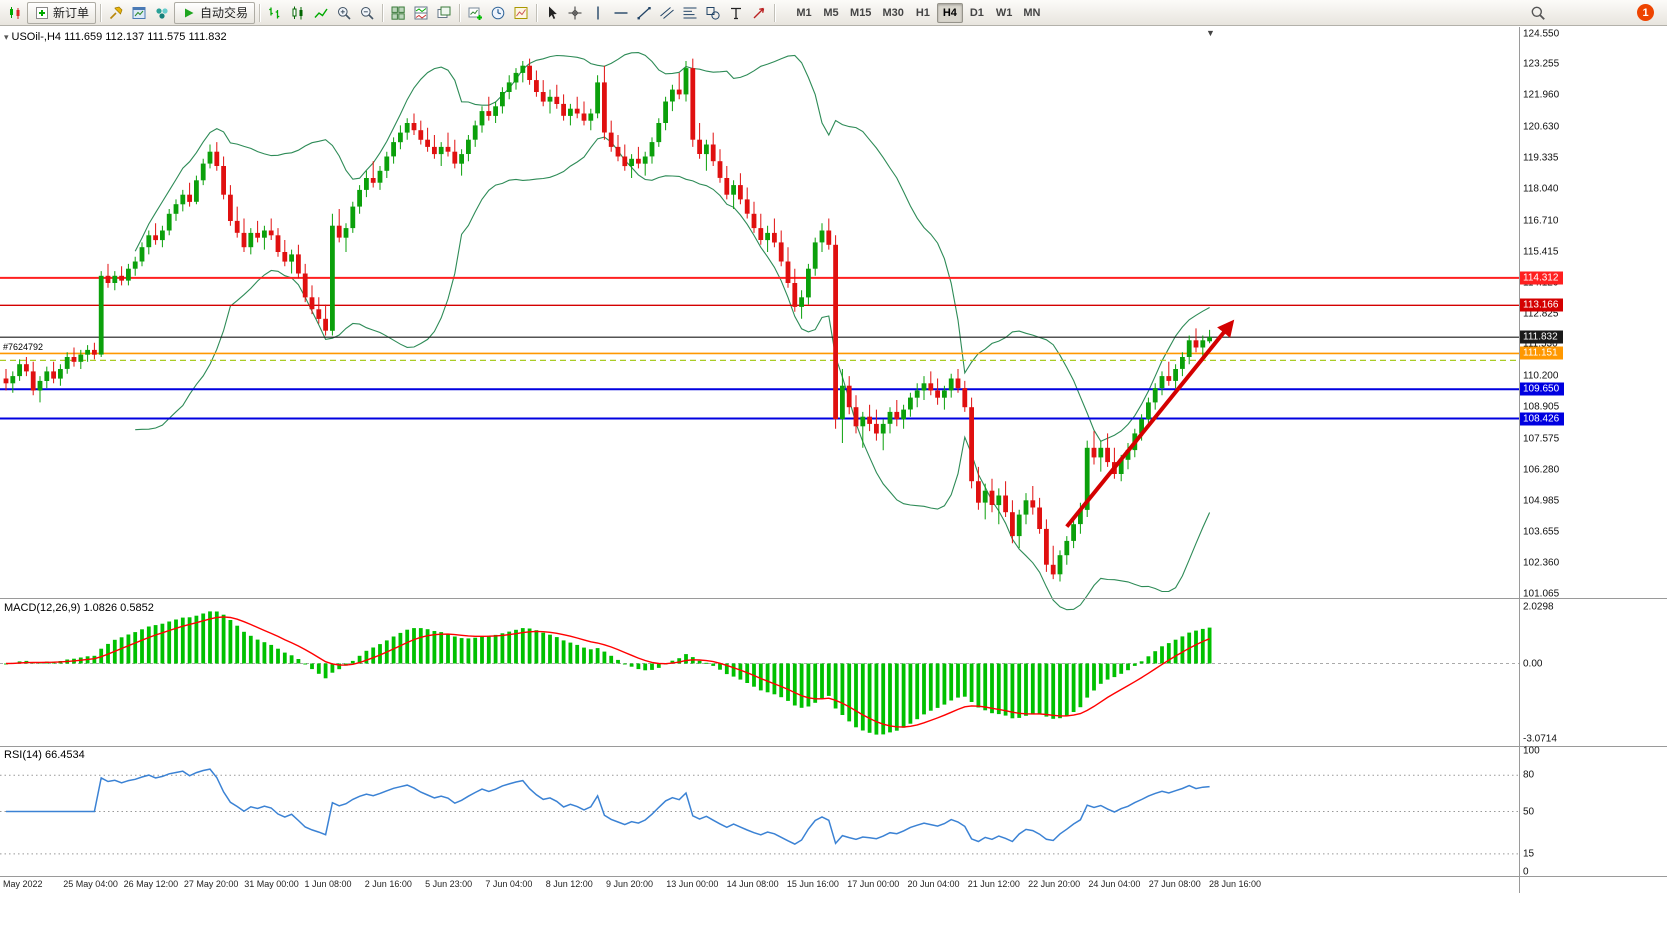 The width and height of the screenshot is (1667, 944). Describe the element at coordinates (398, 13) in the screenshot. I see `tile-windows-icon` at that location.